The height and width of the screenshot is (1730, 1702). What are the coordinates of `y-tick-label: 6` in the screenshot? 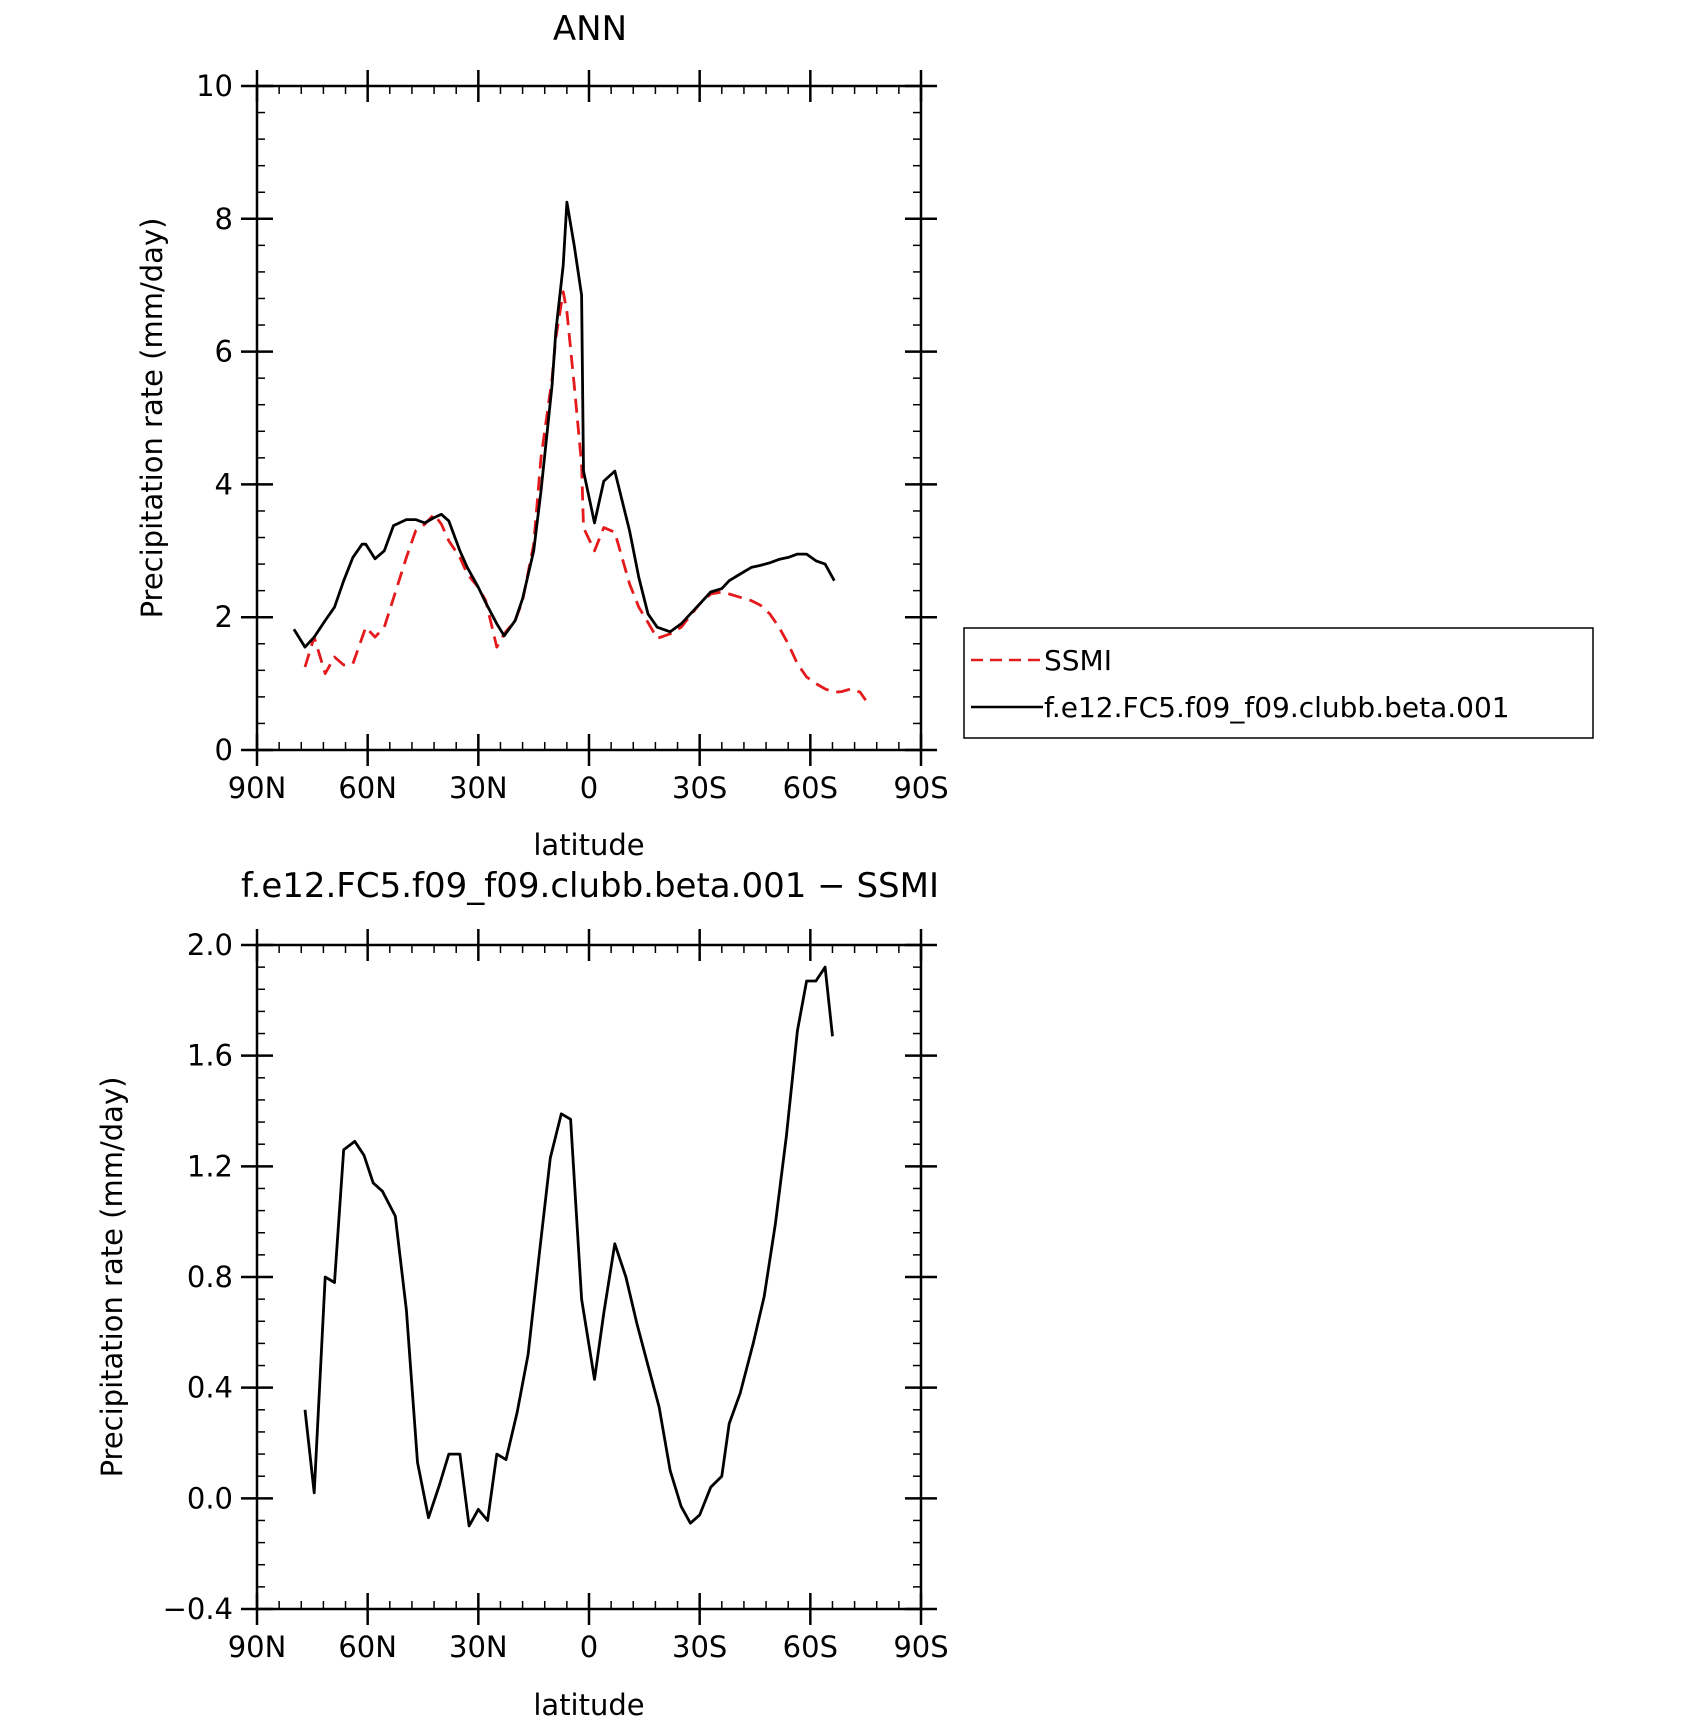 It's located at (224, 352).